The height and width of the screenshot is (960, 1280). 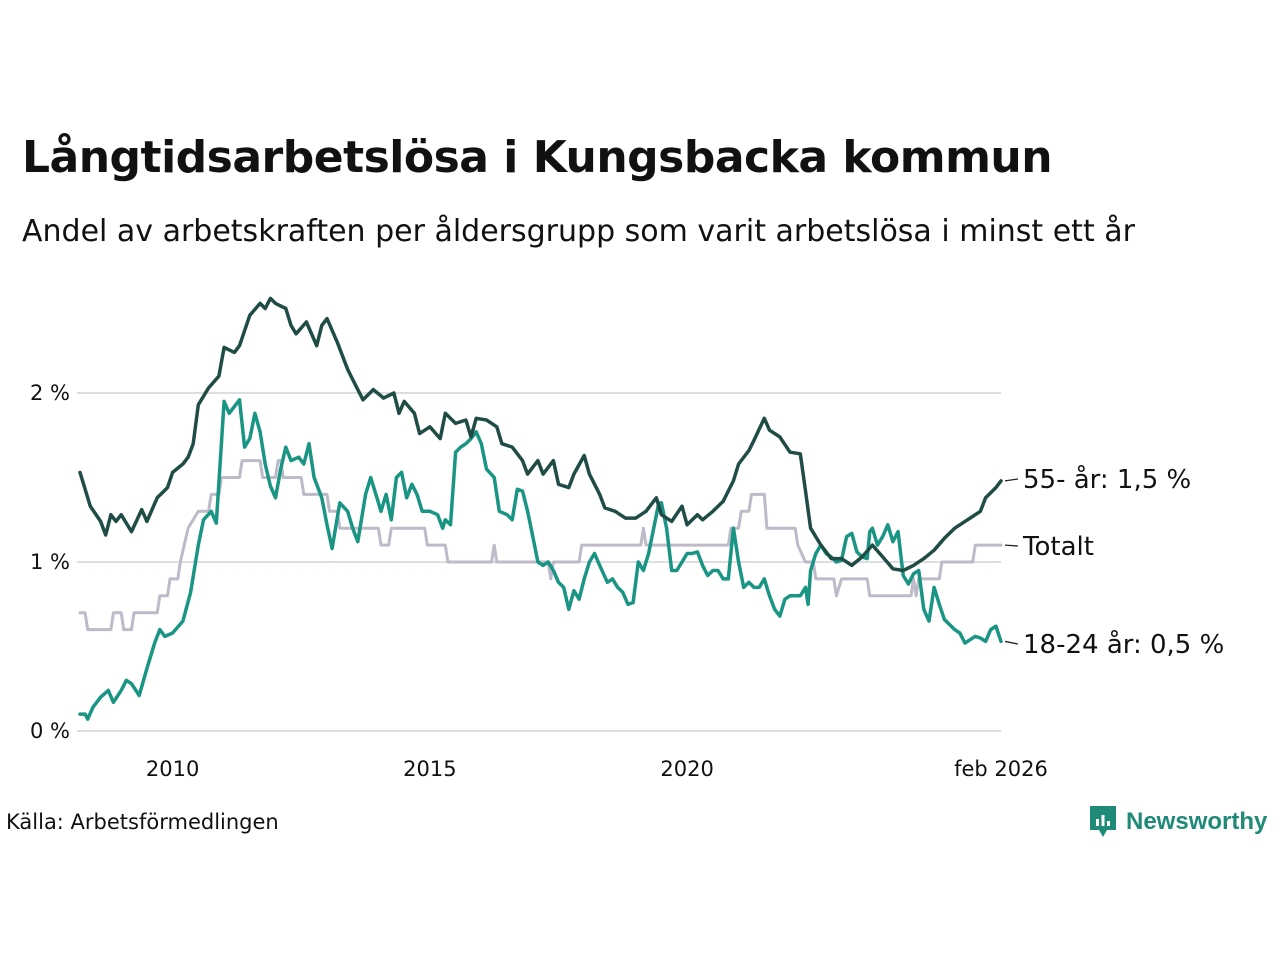 What do you see at coordinates (142, 822) in the screenshot?
I see `source-note: Källa: Arbetsförmedlingen` at bounding box center [142, 822].